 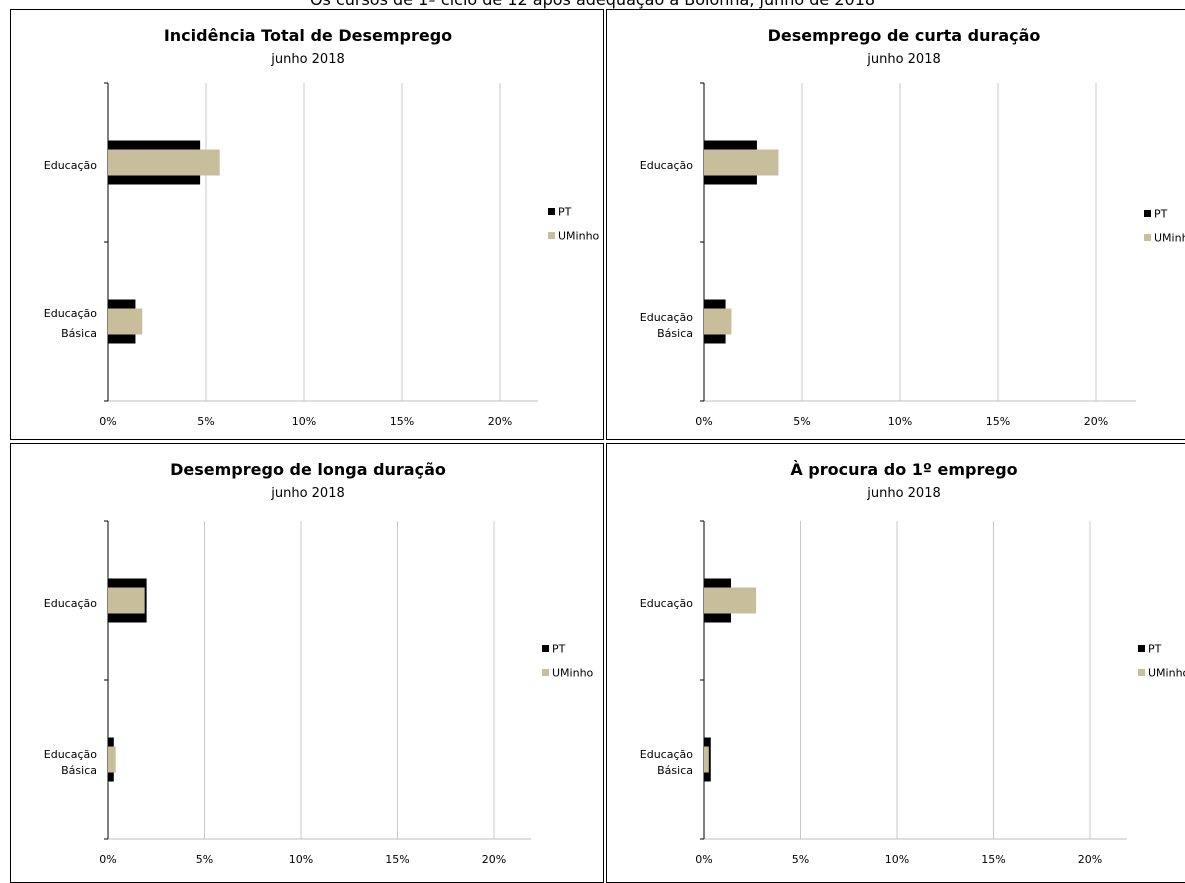 What do you see at coordinates (308, 469) in the screenshot?
I see `chart-title: Desemprego de longa duração` at bounding box center [308, 469].